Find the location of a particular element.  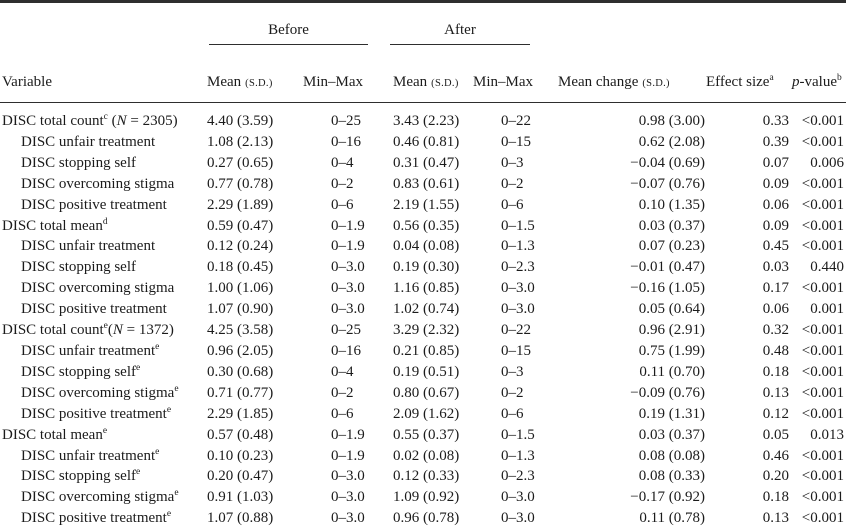

cell-mean-change: 0.19 (1.31) is located at coordinates (671, 413).